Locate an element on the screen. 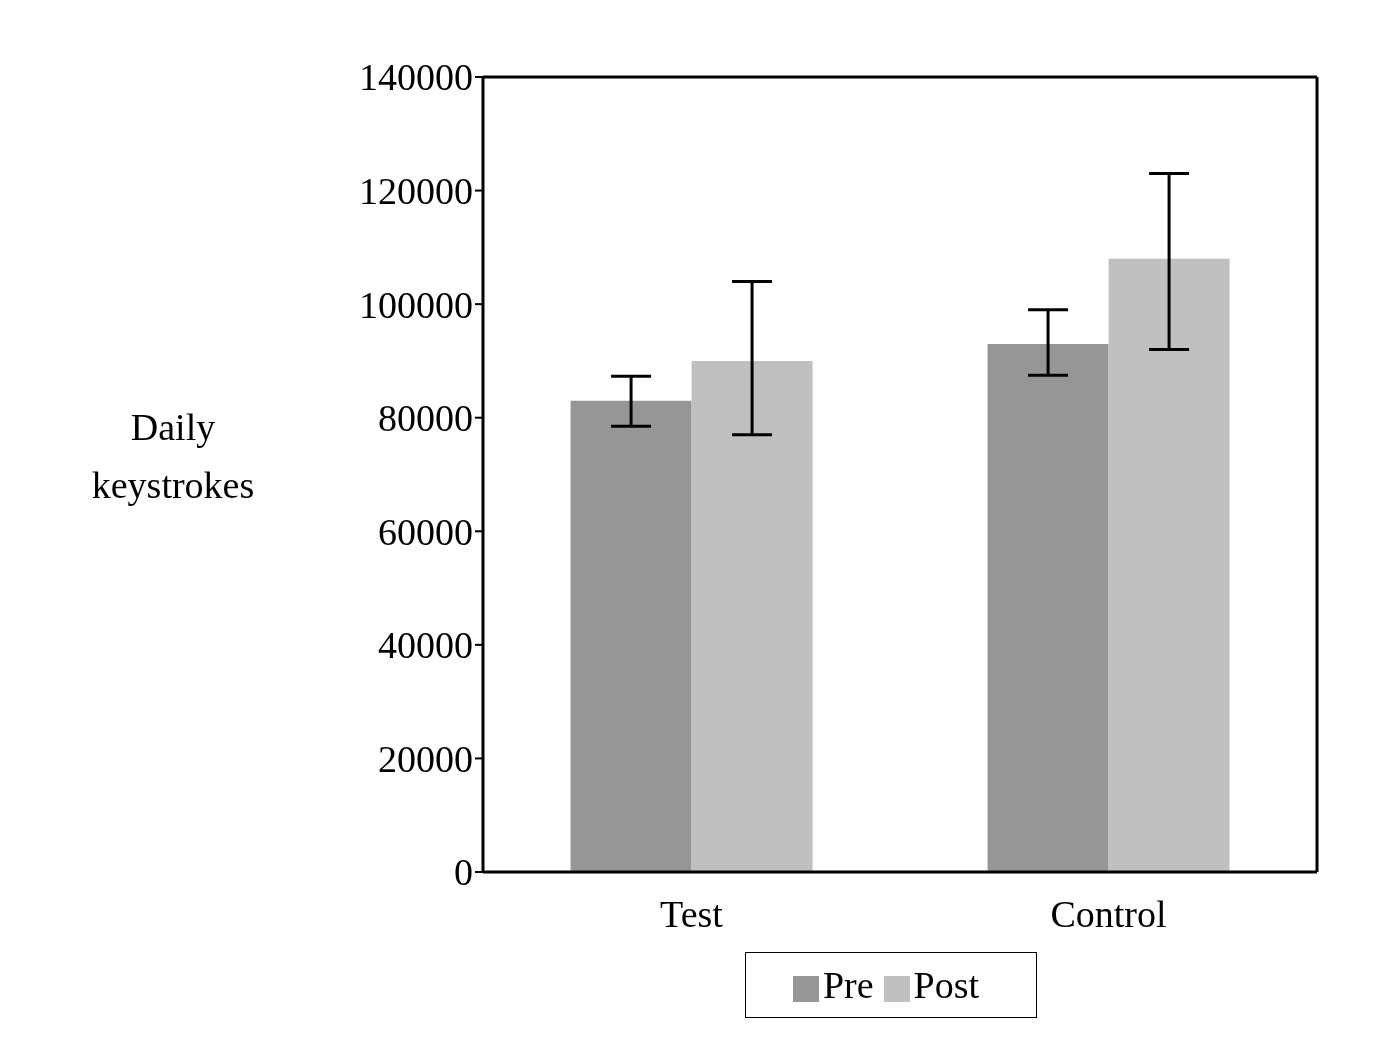  legend-label: Pre is located at coordinates (848, 985).